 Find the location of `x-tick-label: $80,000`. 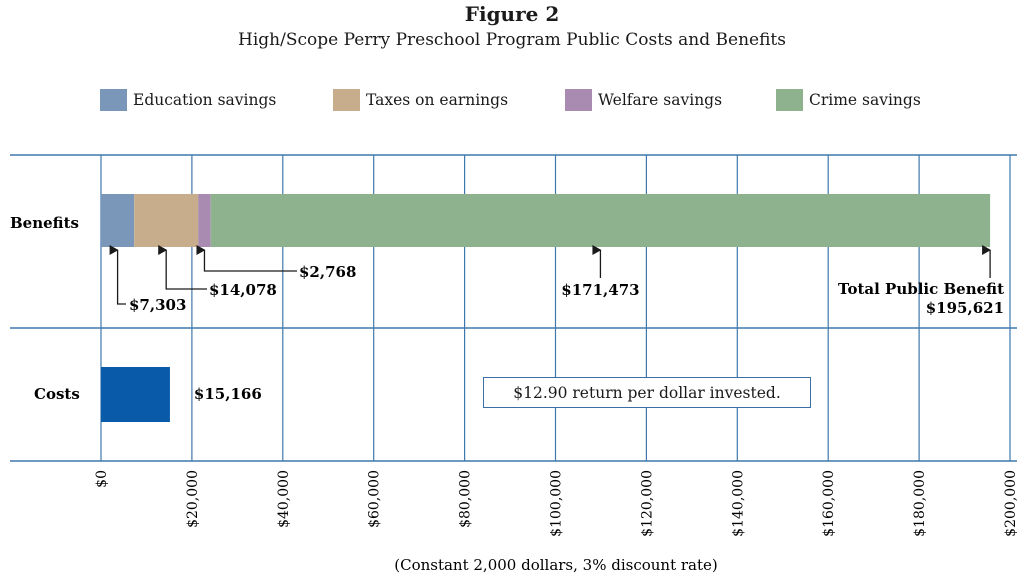

x-tick-label: $80,000 is located at coordinates (466, 499).